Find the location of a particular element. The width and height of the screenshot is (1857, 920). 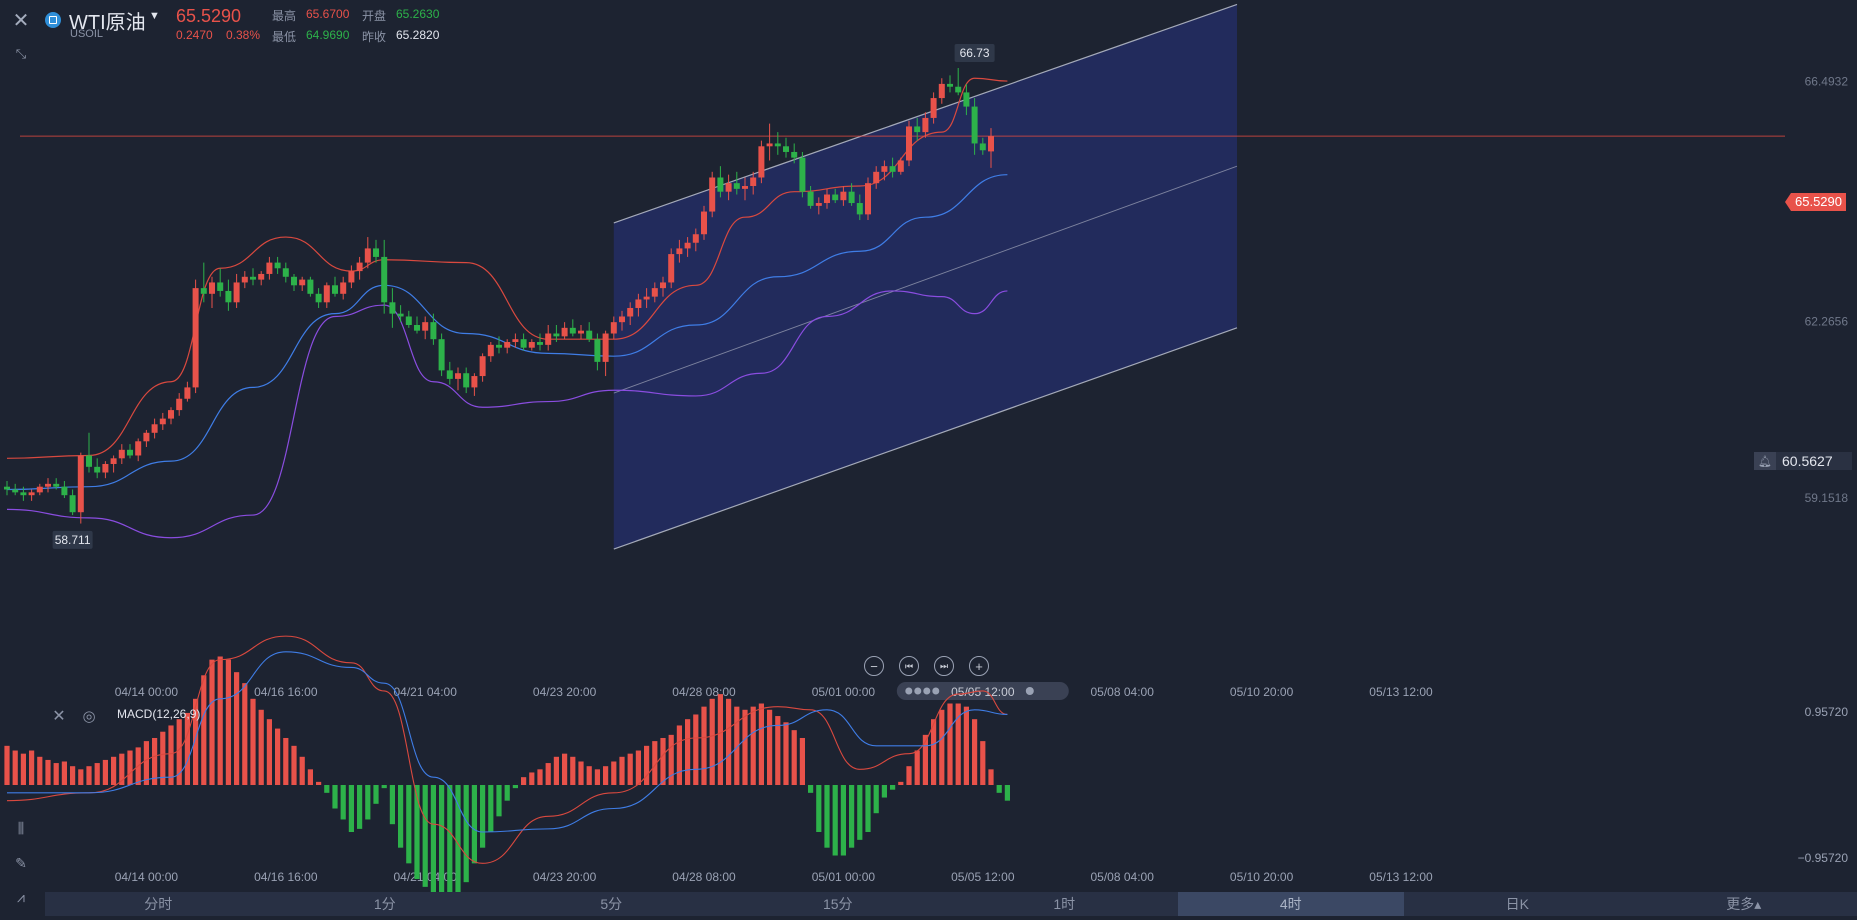

high-marker: 66.73 is located at coordinates (974, 53).